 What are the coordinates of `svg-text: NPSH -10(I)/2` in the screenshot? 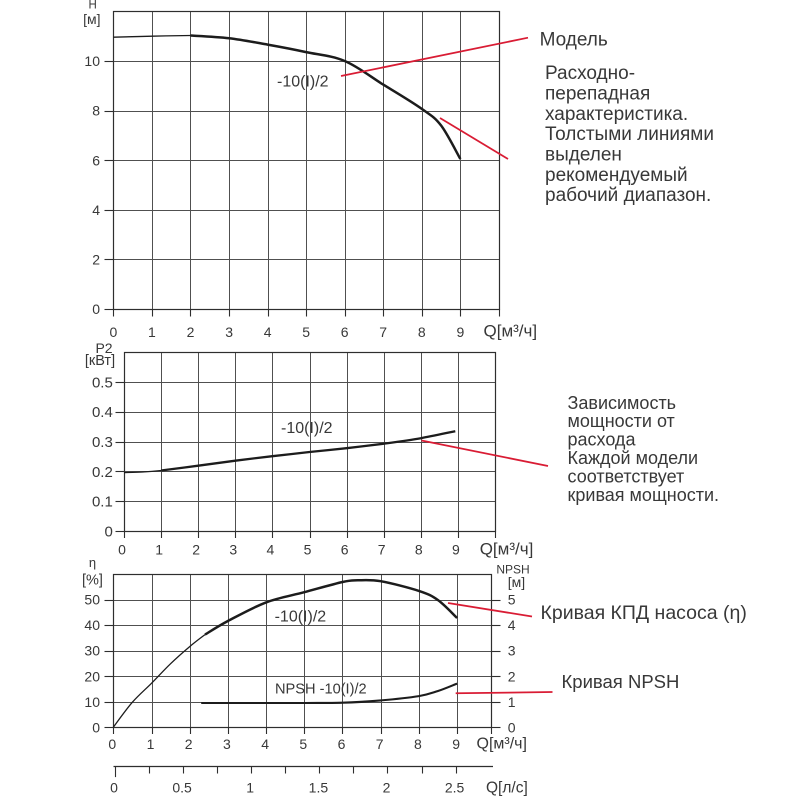 It's located at (321, 690).